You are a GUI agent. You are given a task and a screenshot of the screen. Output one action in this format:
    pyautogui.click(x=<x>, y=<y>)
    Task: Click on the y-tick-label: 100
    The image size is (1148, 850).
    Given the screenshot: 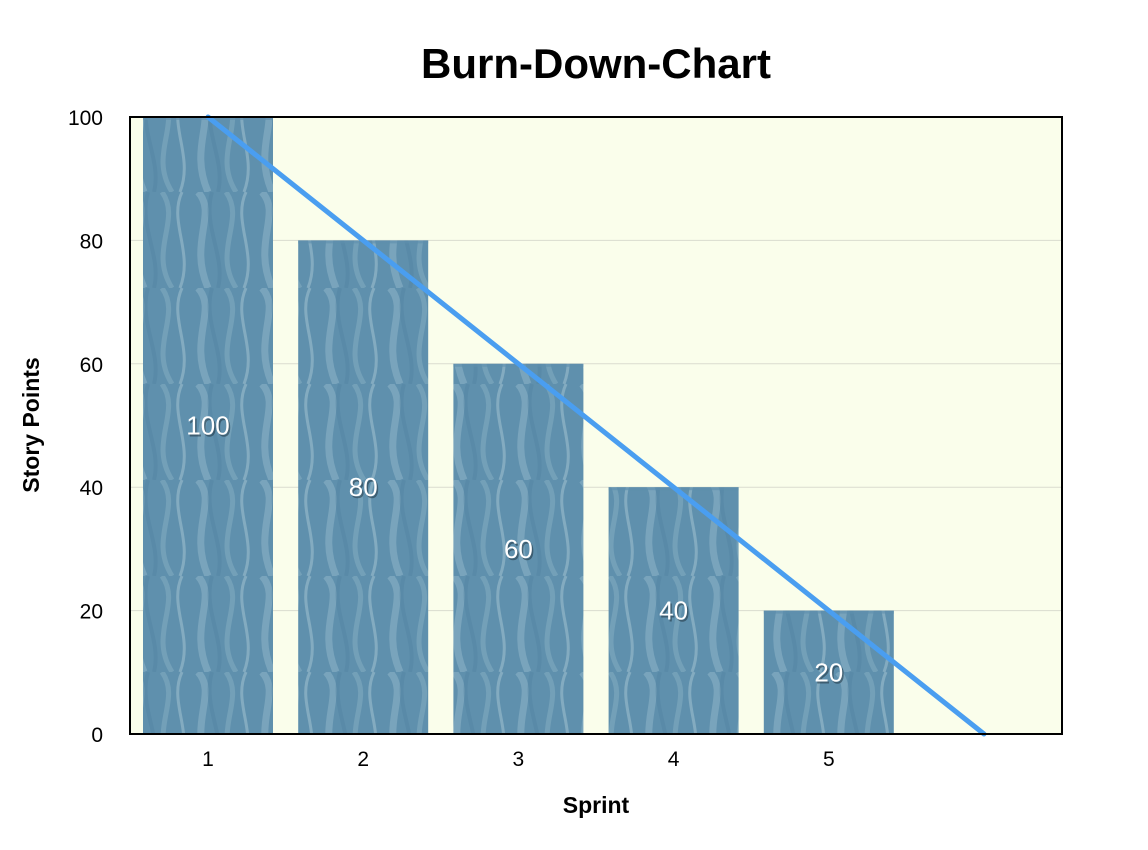 What is the action you would take?
    pyautogui.click(x=85, y=118)
    